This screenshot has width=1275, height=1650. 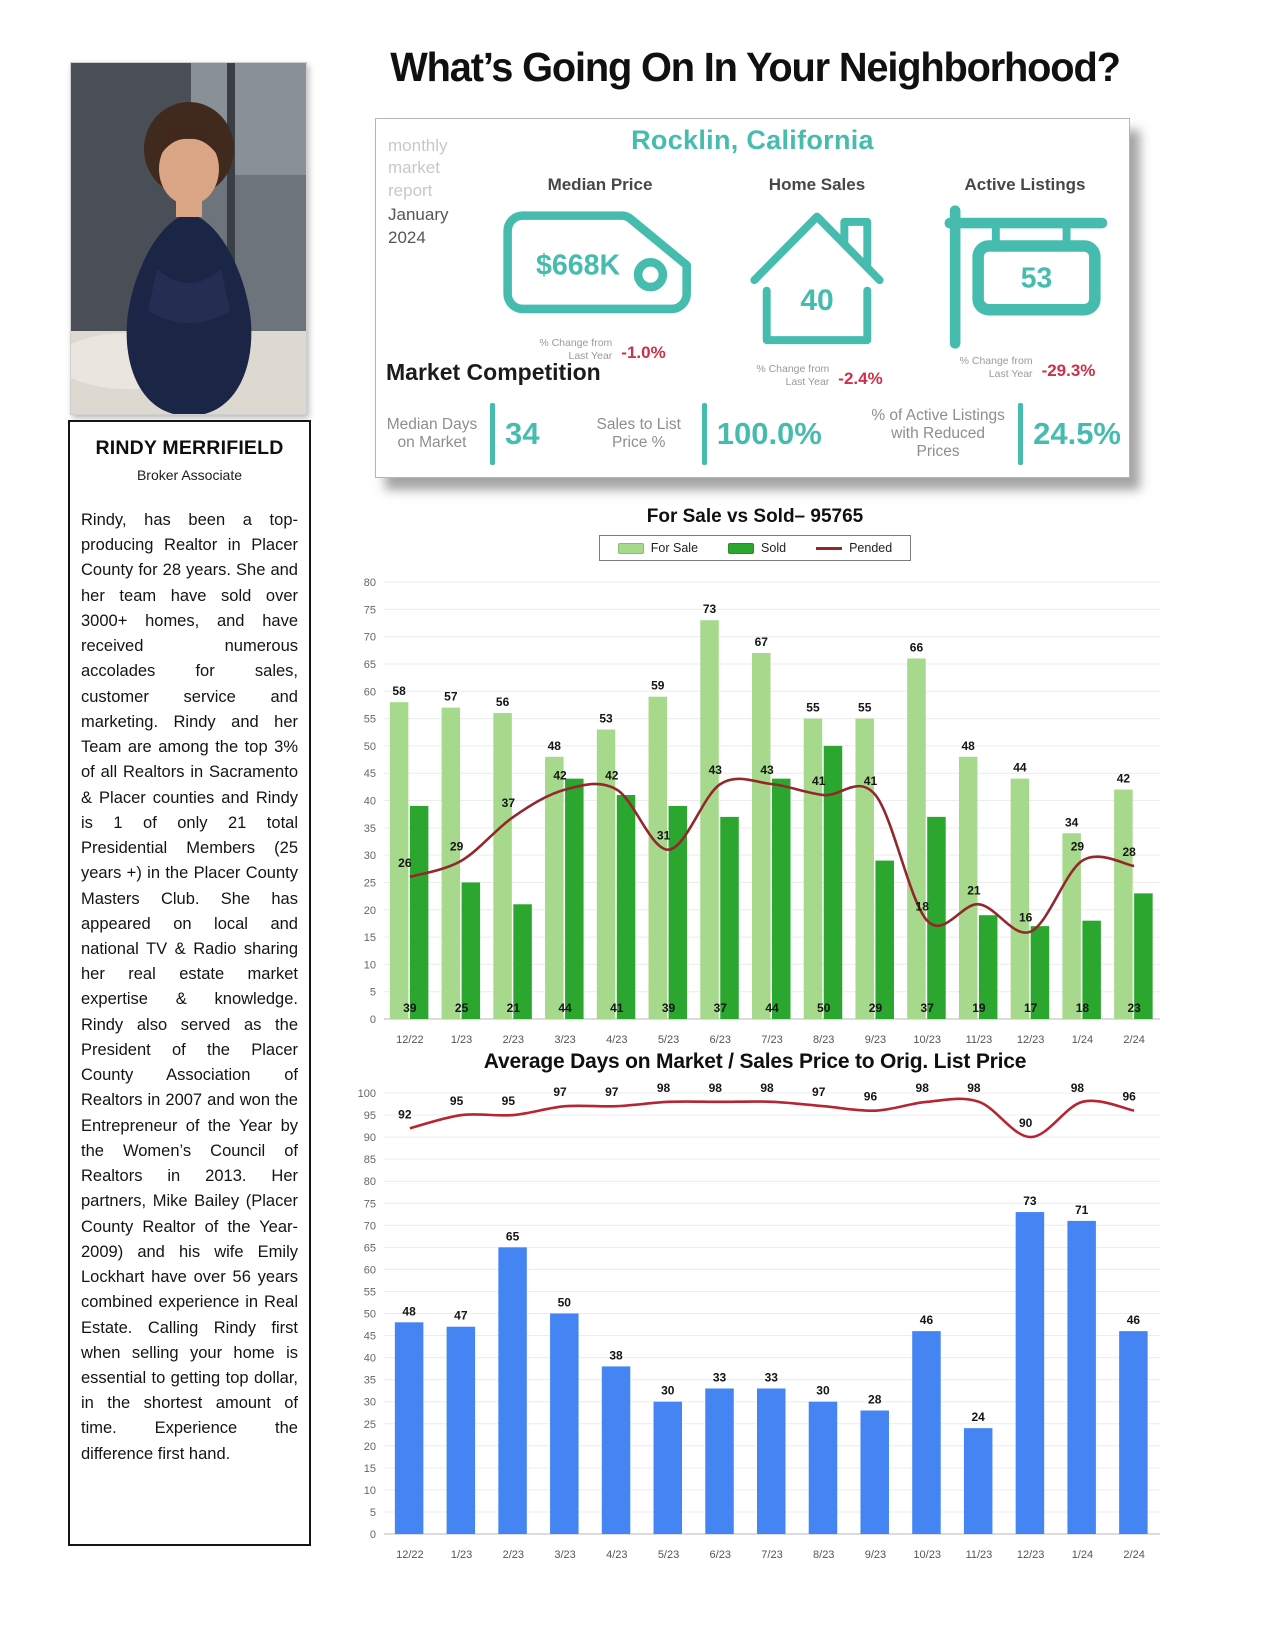 What do you see at coordinates (606, 718) in the screenshot?
I see `svg-text: 53` at bounding box center [606, 718].